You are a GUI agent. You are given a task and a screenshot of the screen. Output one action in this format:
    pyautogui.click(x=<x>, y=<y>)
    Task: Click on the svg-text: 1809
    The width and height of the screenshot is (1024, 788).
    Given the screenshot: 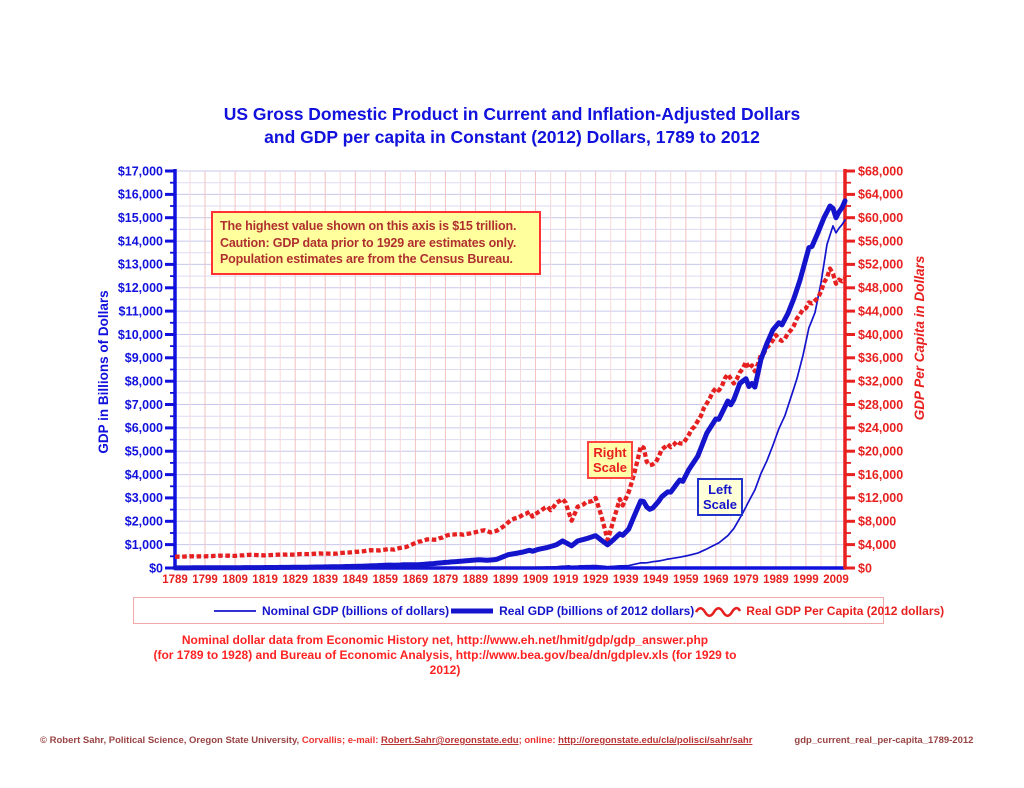 What is the action you would take?
    pyautogui.click(x=235, y=580)
    